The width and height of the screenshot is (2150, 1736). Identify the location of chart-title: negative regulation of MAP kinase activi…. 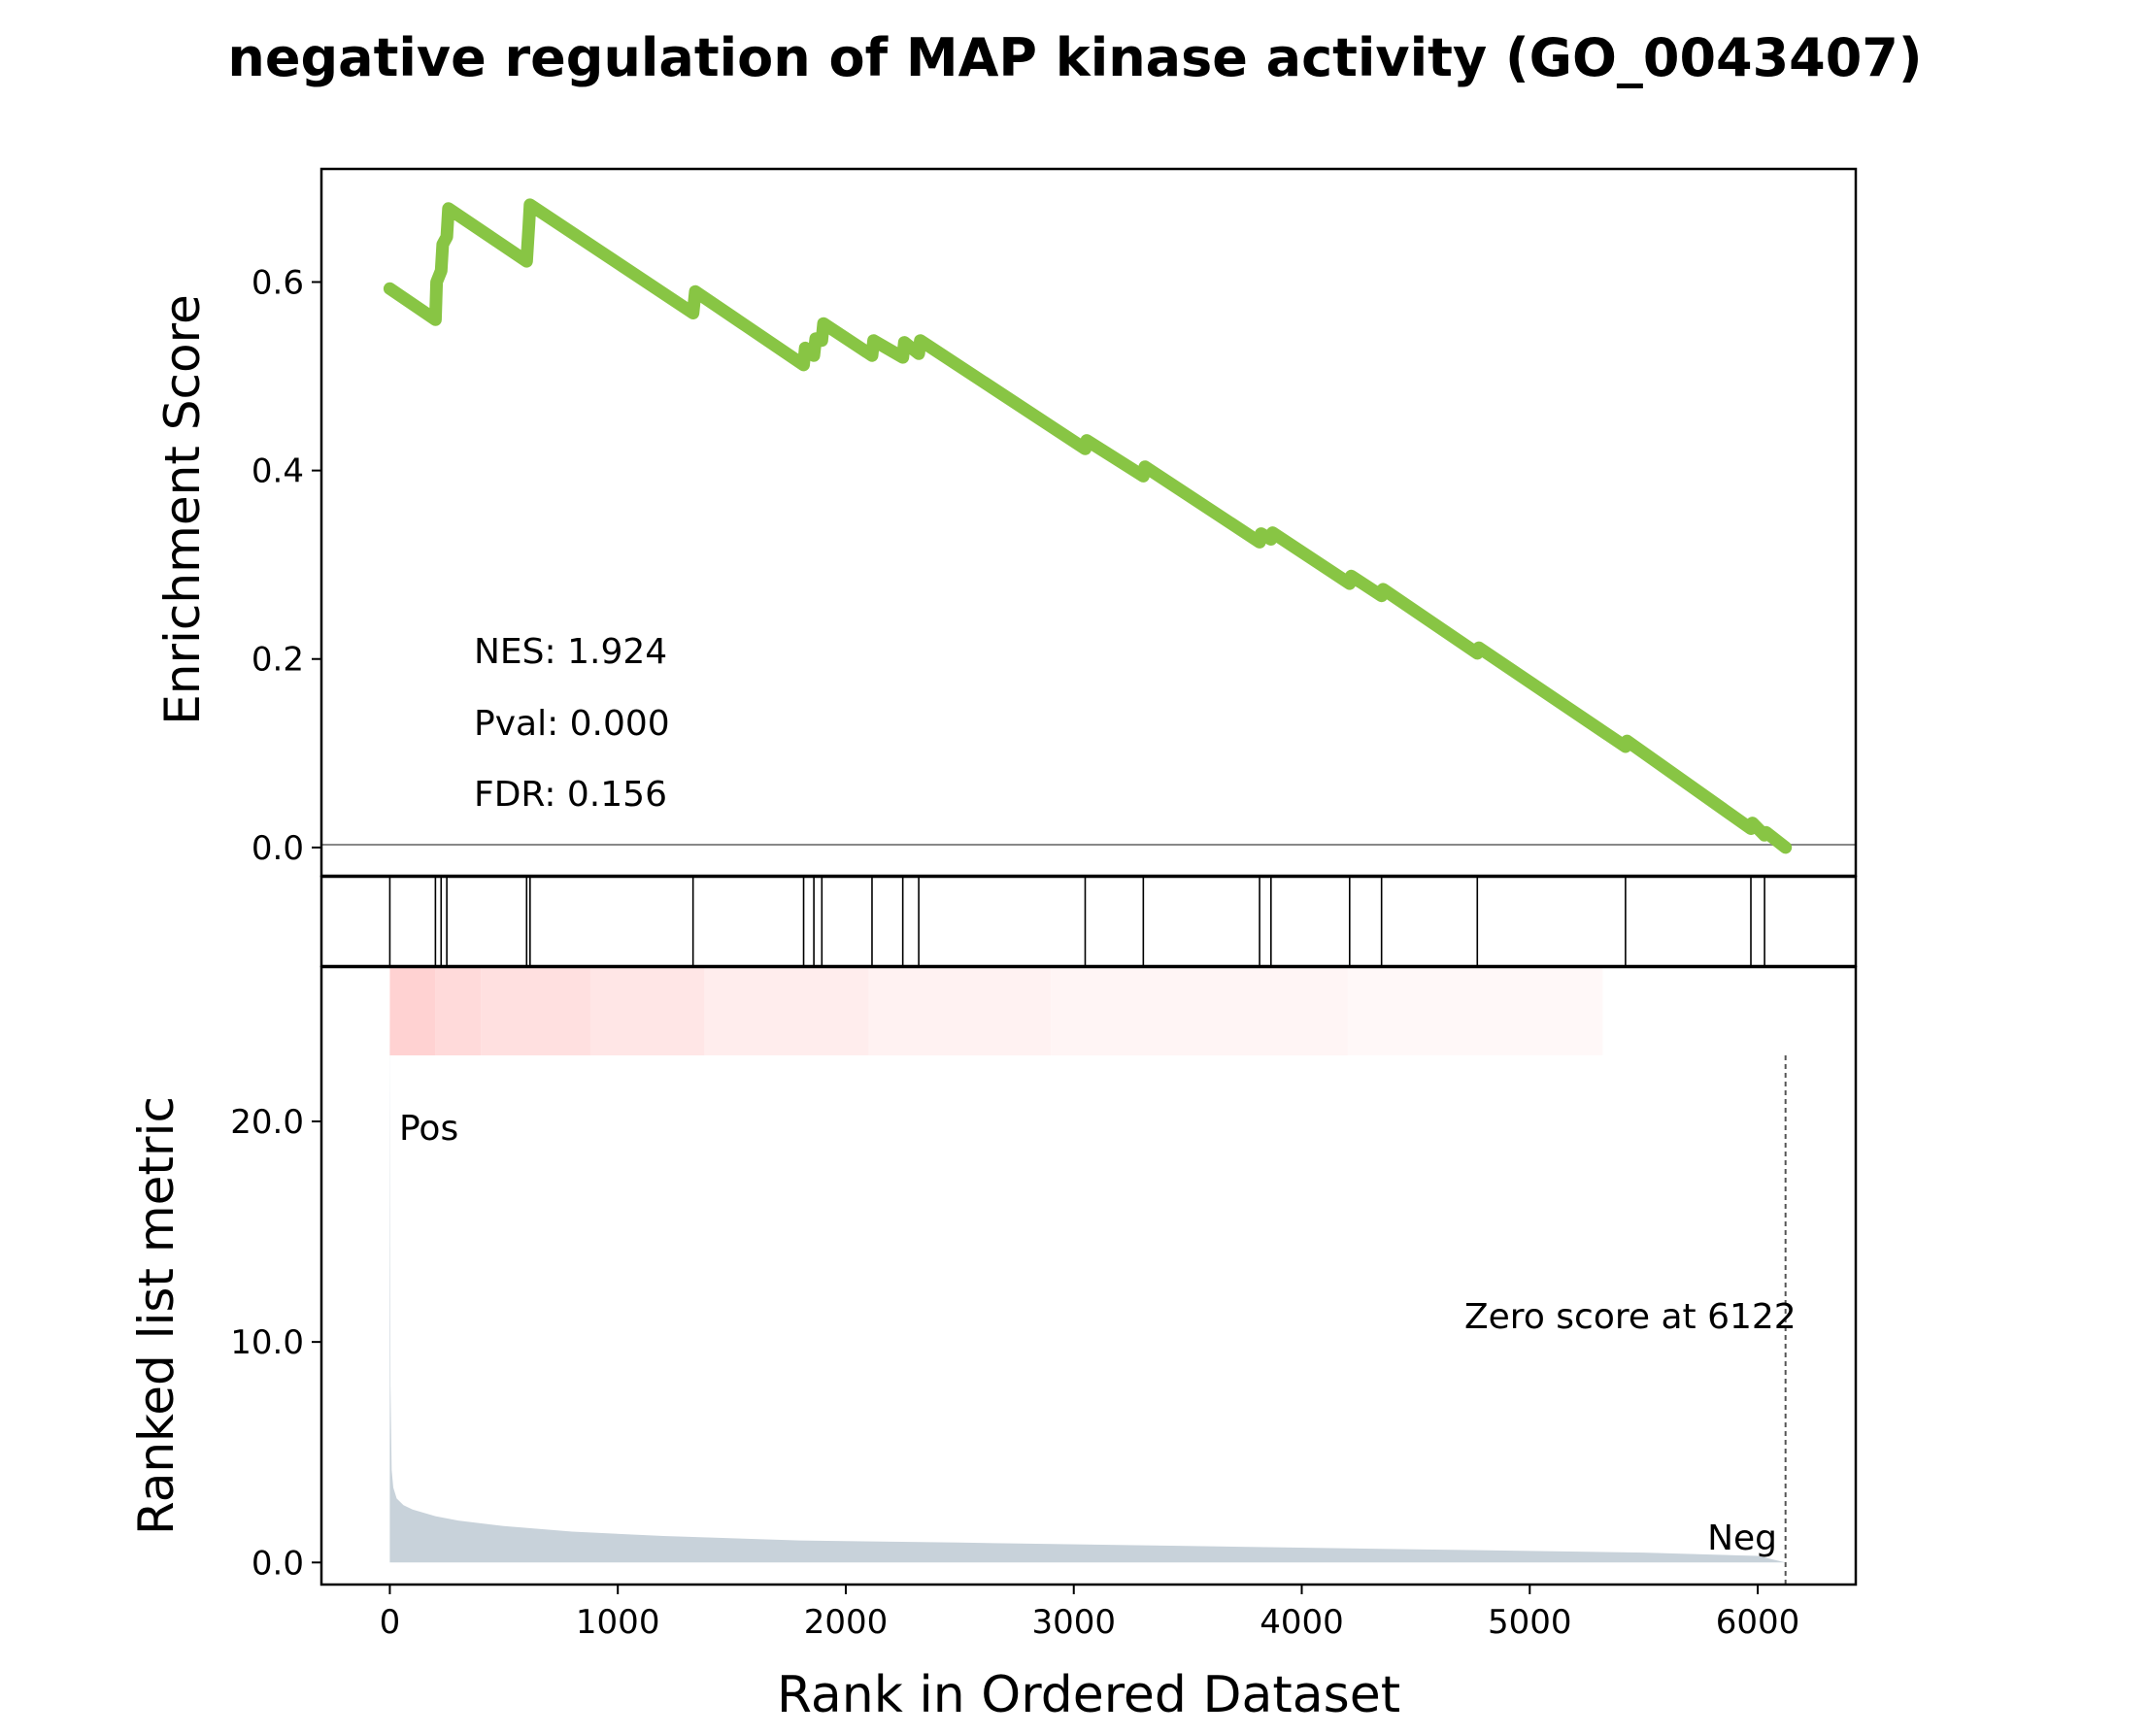
(1074, 57).